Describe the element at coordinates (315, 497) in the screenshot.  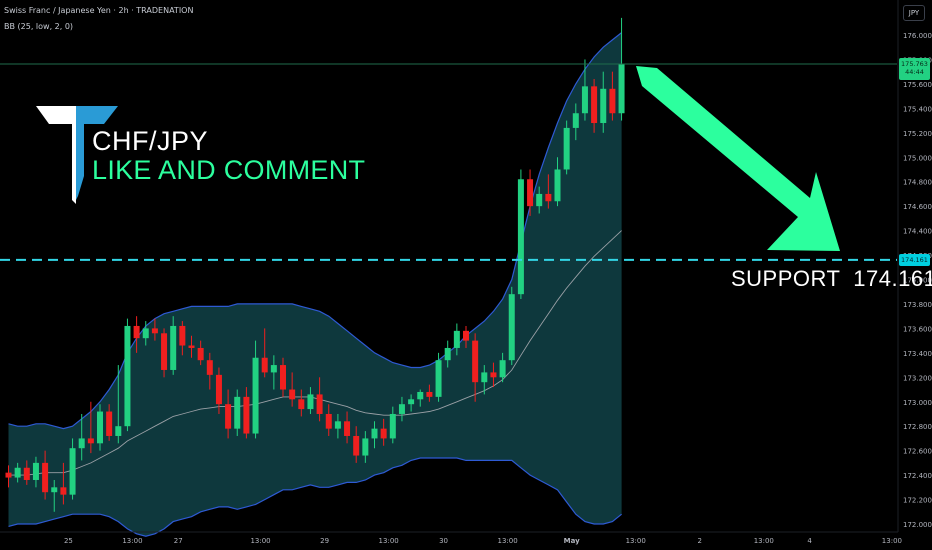
I see `bollinger-lower` at that location.